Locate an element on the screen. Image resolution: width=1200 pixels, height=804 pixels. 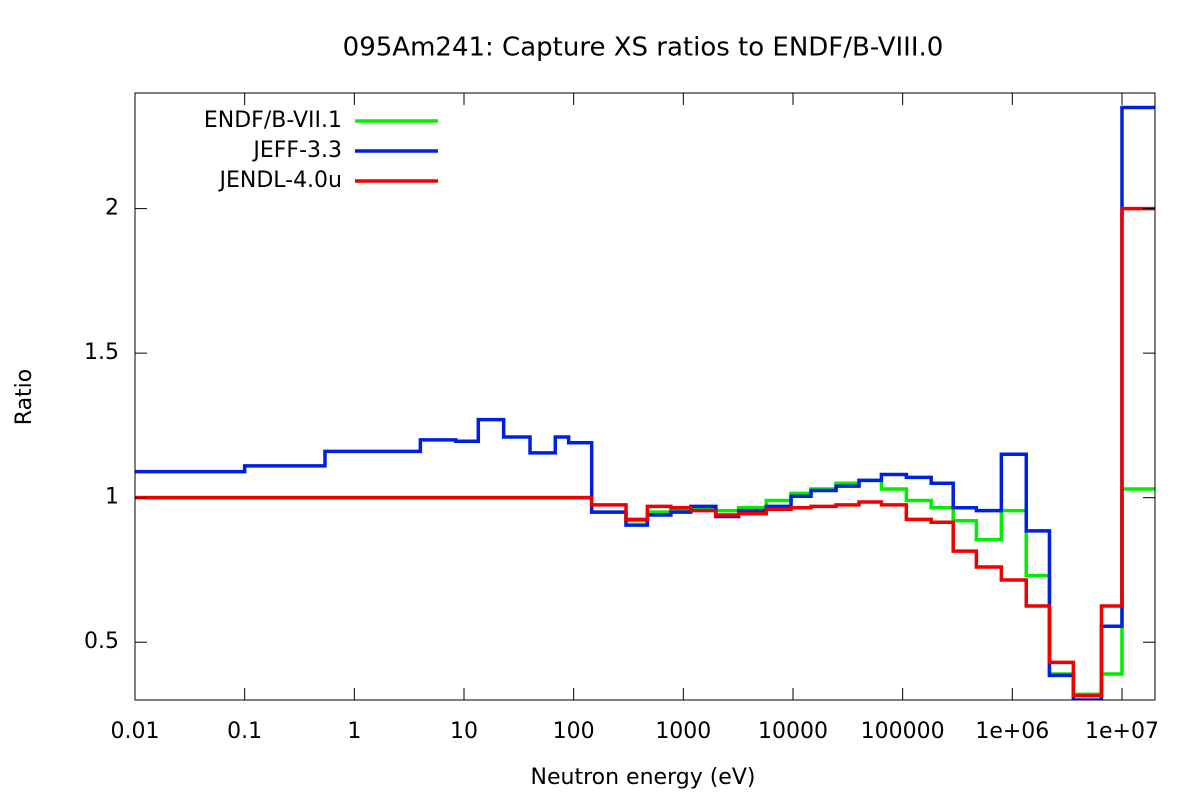
x-axis-label: Neutron energy (eV) is located at coordinates (643, 777).